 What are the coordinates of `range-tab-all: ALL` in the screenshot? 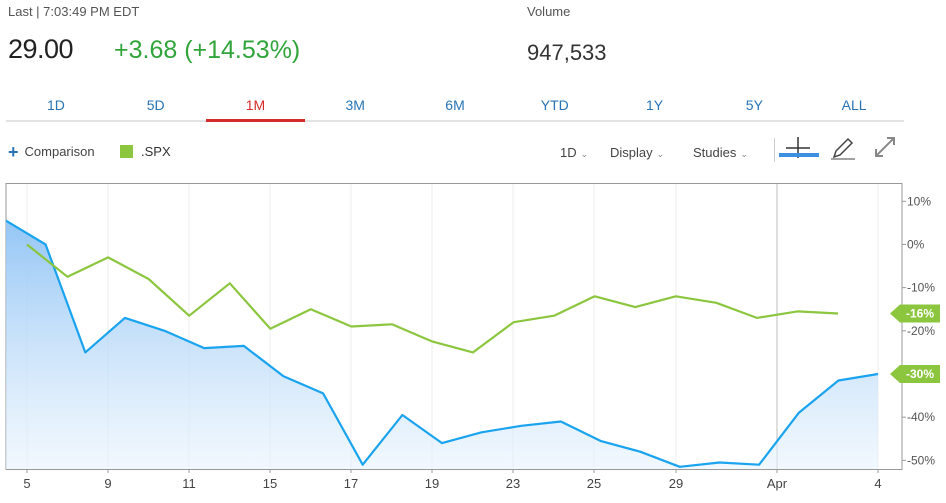 It's located at (854, 105).